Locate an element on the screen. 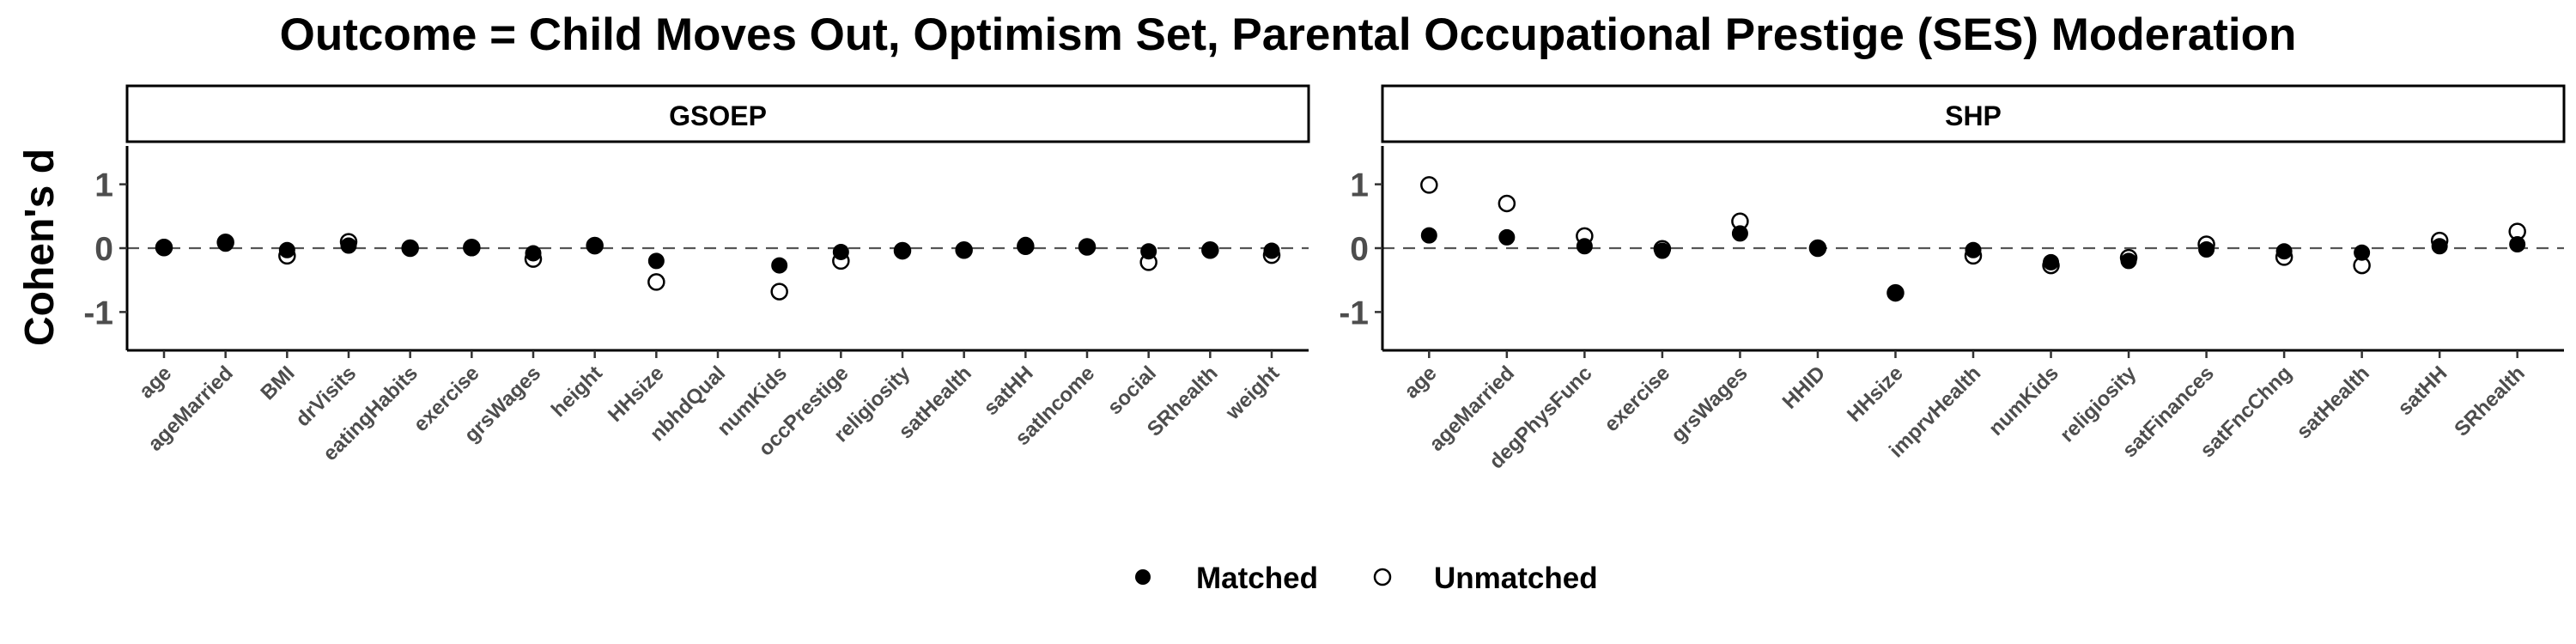 The image size is (2576, 644). panel-strip-label: GSOEP is located at coordinates (718, 116).